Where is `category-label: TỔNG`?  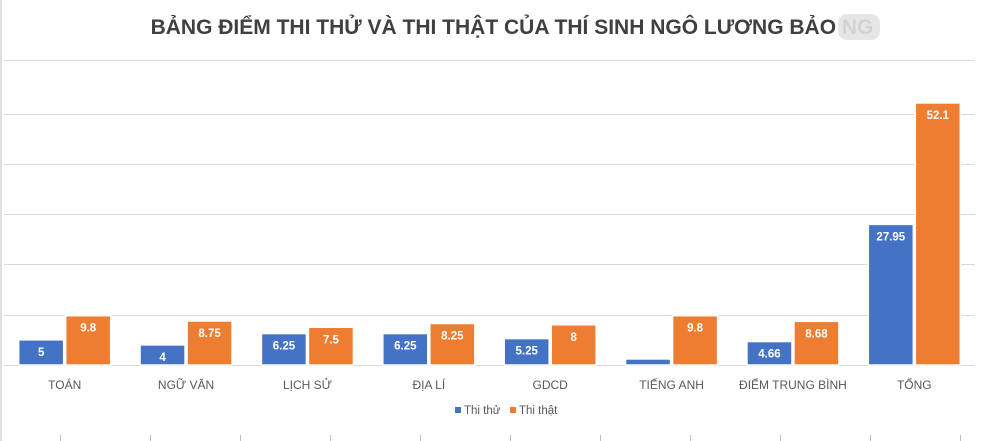 category-label: TỔNG is located at coordinates (914, 384).